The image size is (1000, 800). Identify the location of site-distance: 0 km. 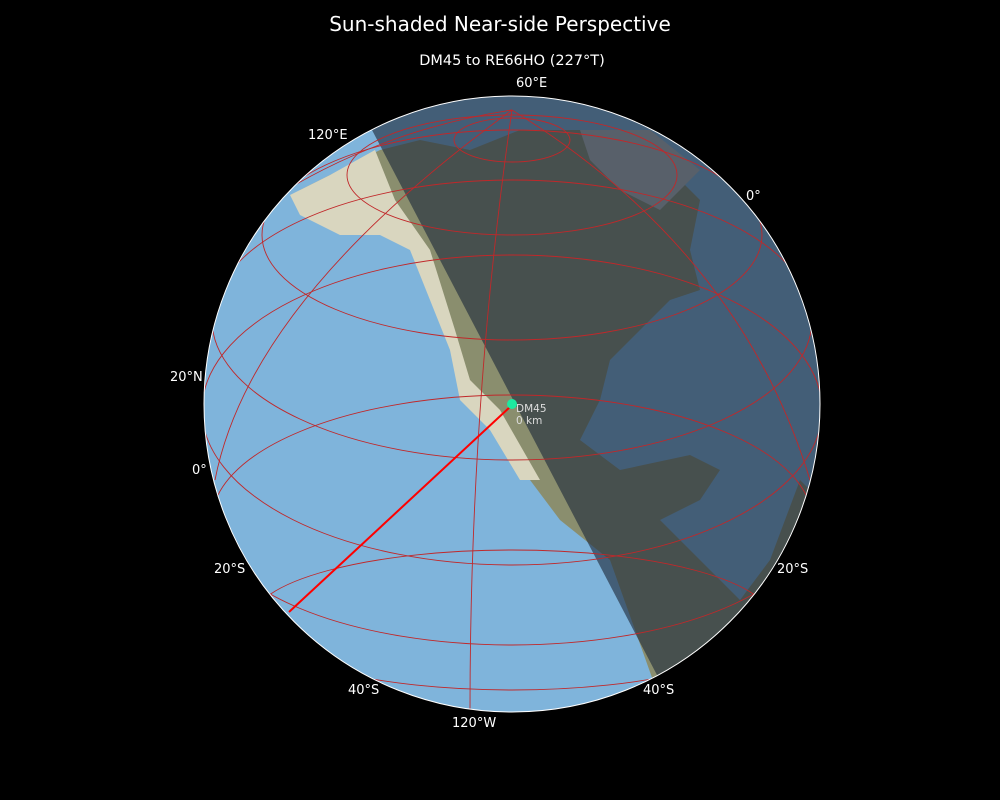
(529, 421).